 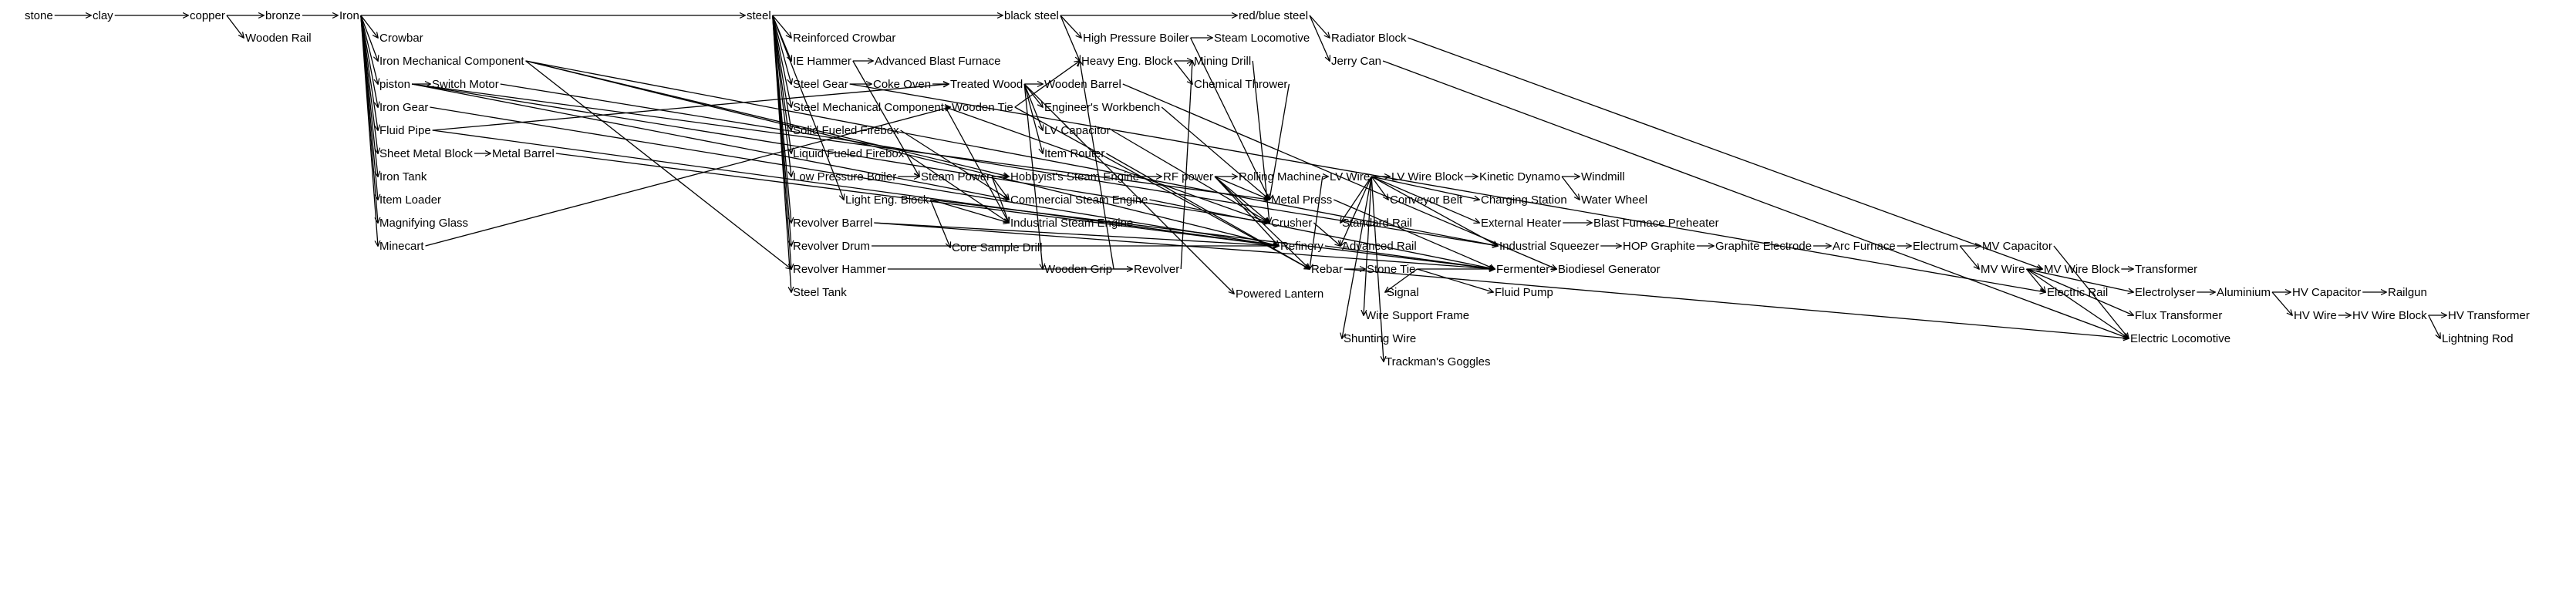 What do you see at coordinates (1725, 153) in the screenshot?
I see `edge-radiator-block-to-mv-wire-block` at bounding box center [1725, 153].